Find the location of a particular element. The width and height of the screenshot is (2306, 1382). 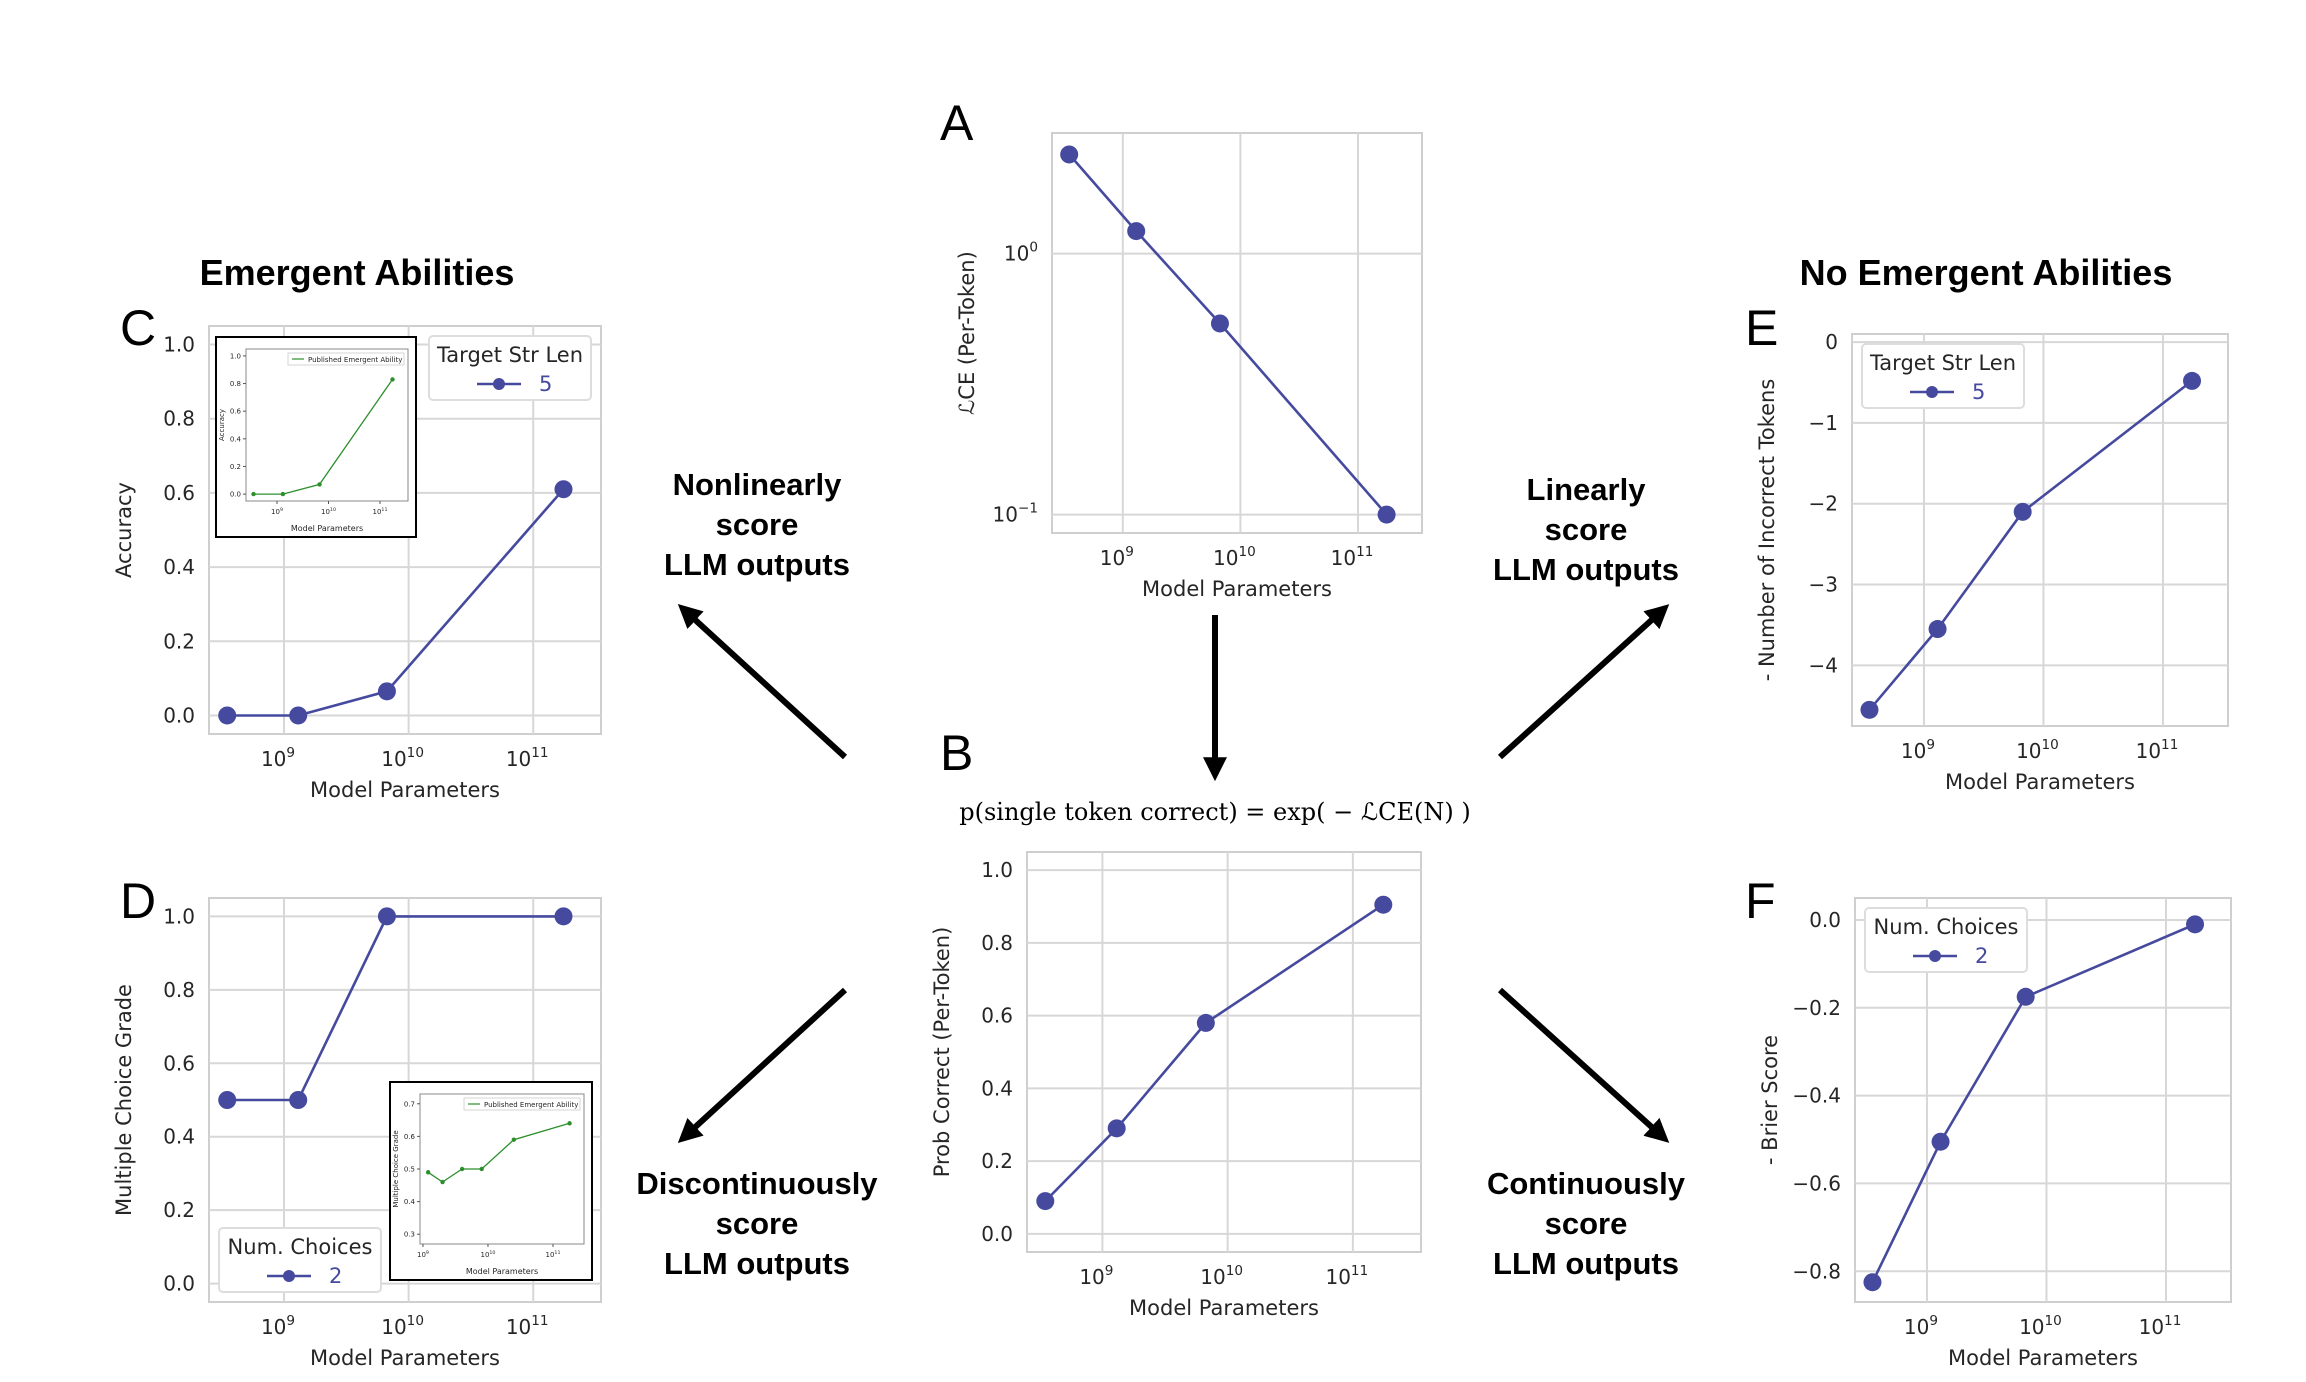

inset-y-tick-label: 1.0 is located at coordinates (235, 356).